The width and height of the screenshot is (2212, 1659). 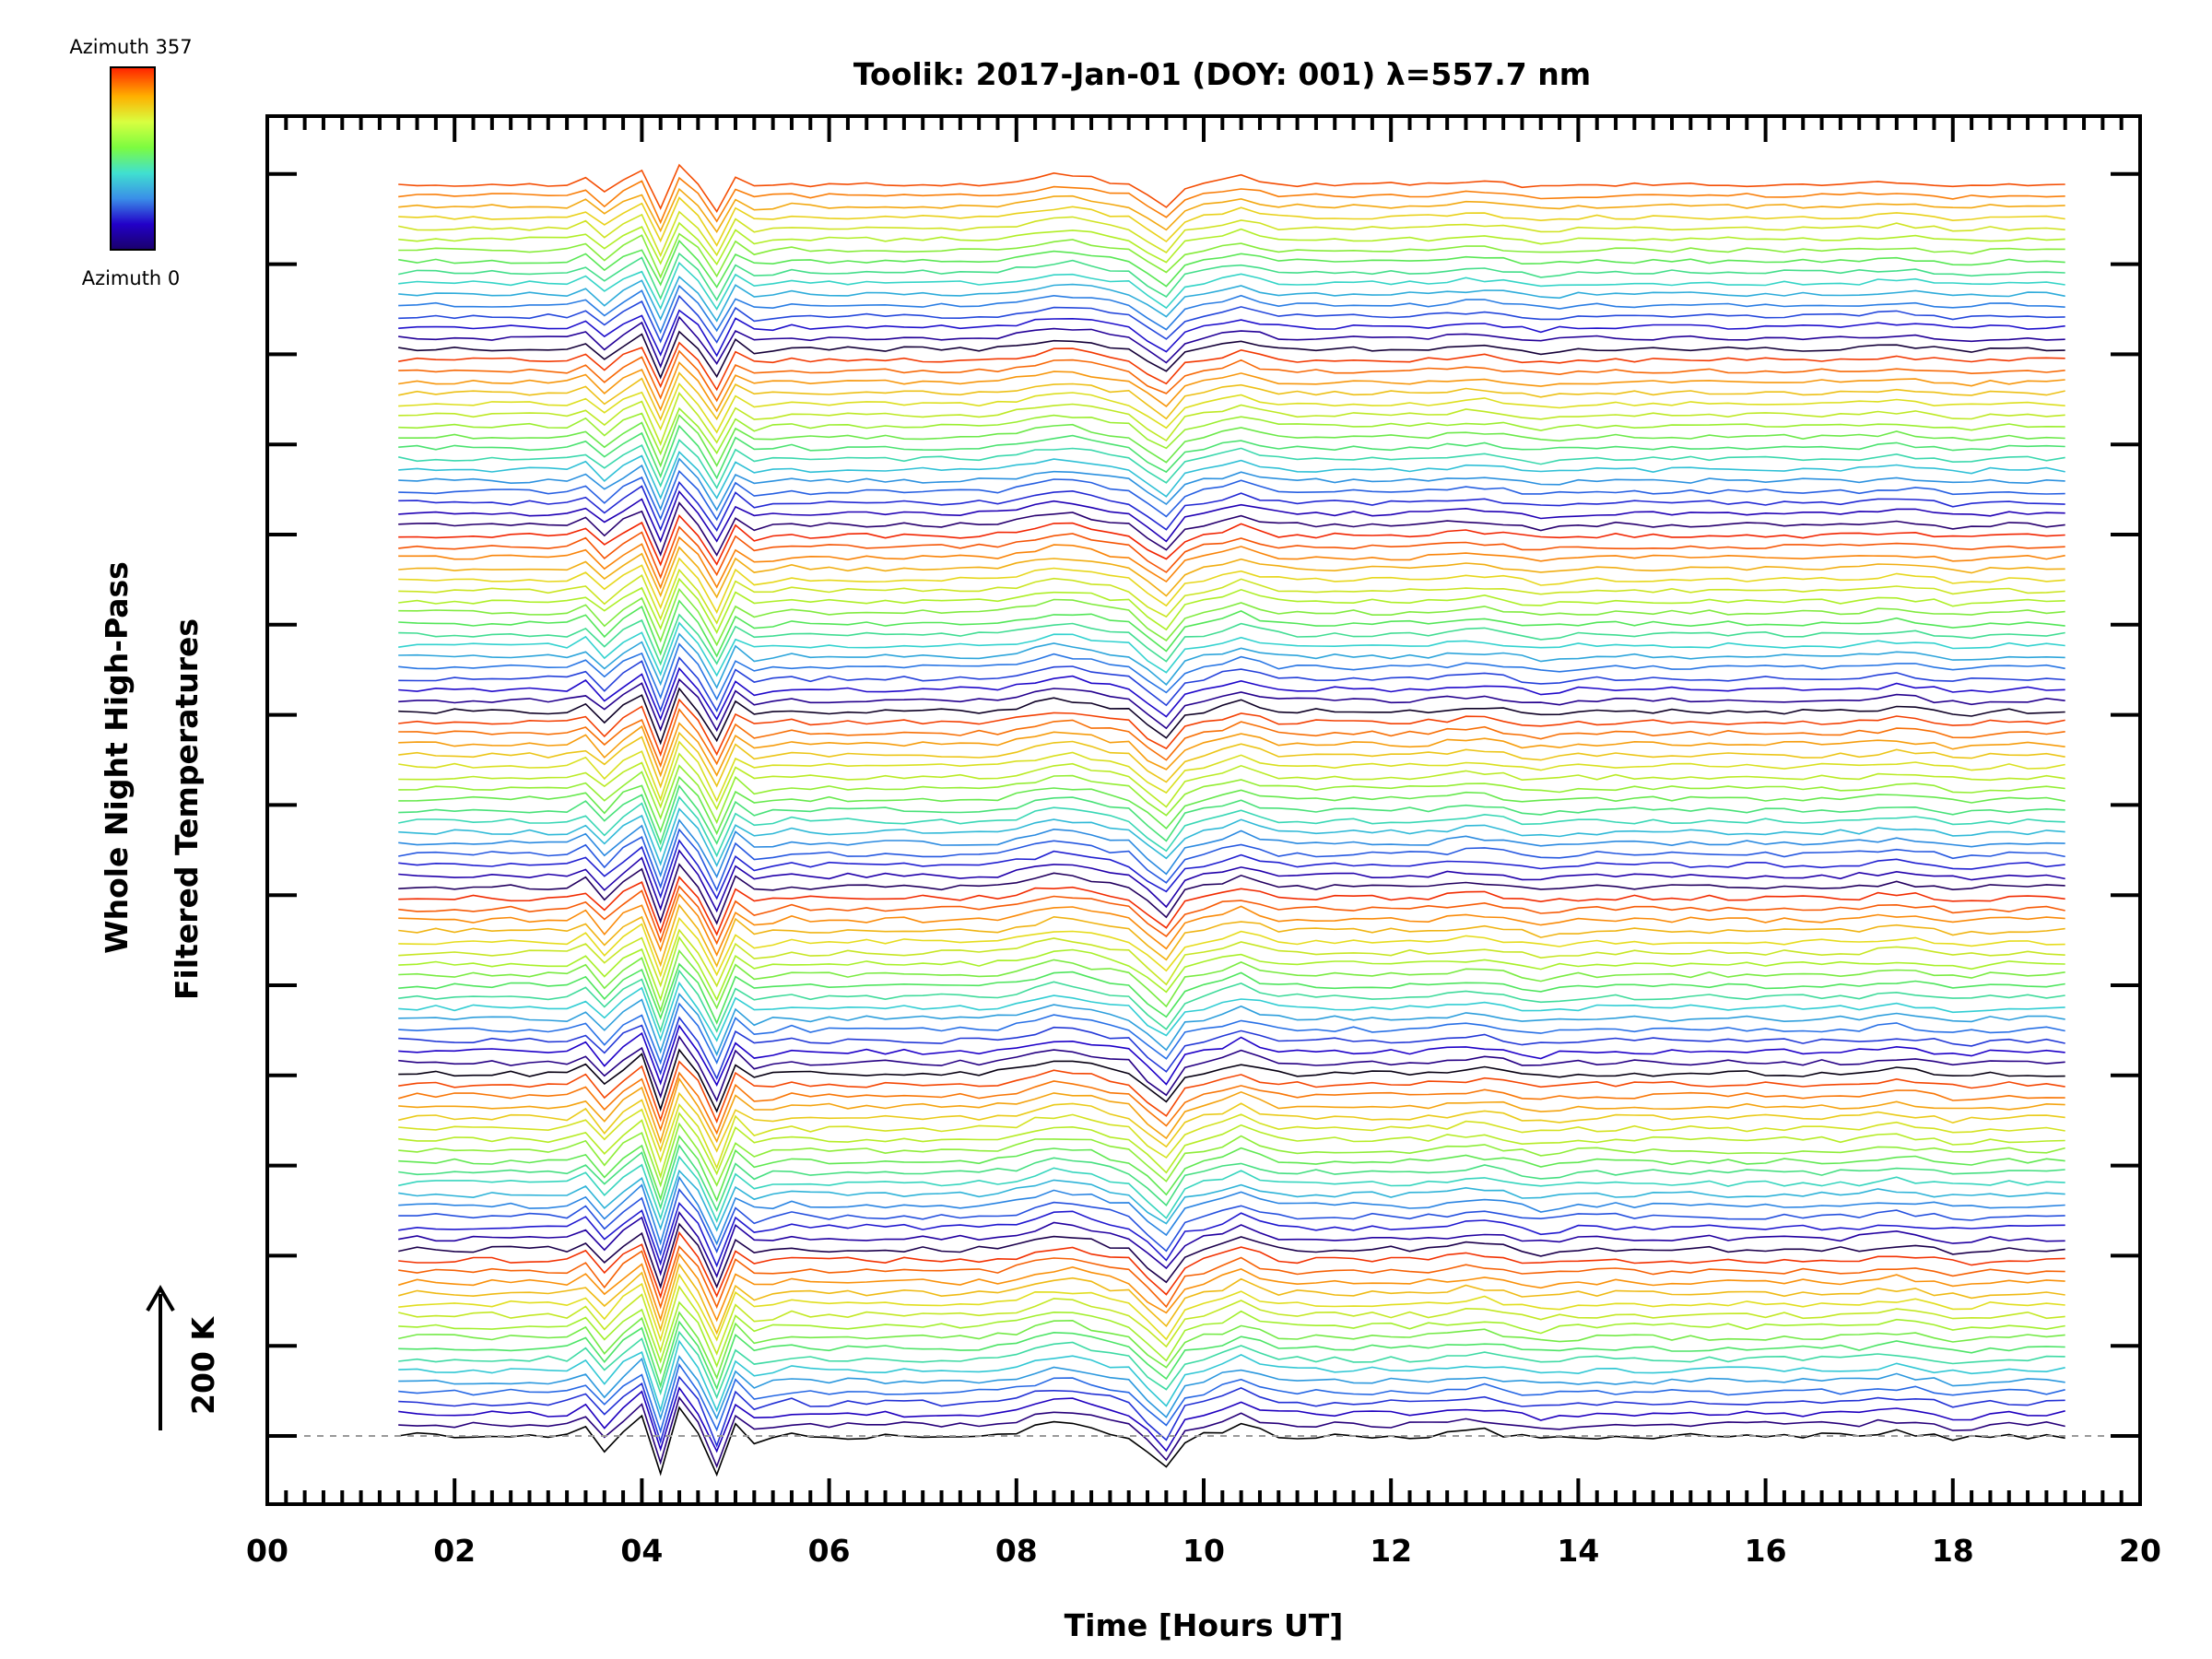 I want to click on x-tick-label: 06, so click(x=829, y=1551).